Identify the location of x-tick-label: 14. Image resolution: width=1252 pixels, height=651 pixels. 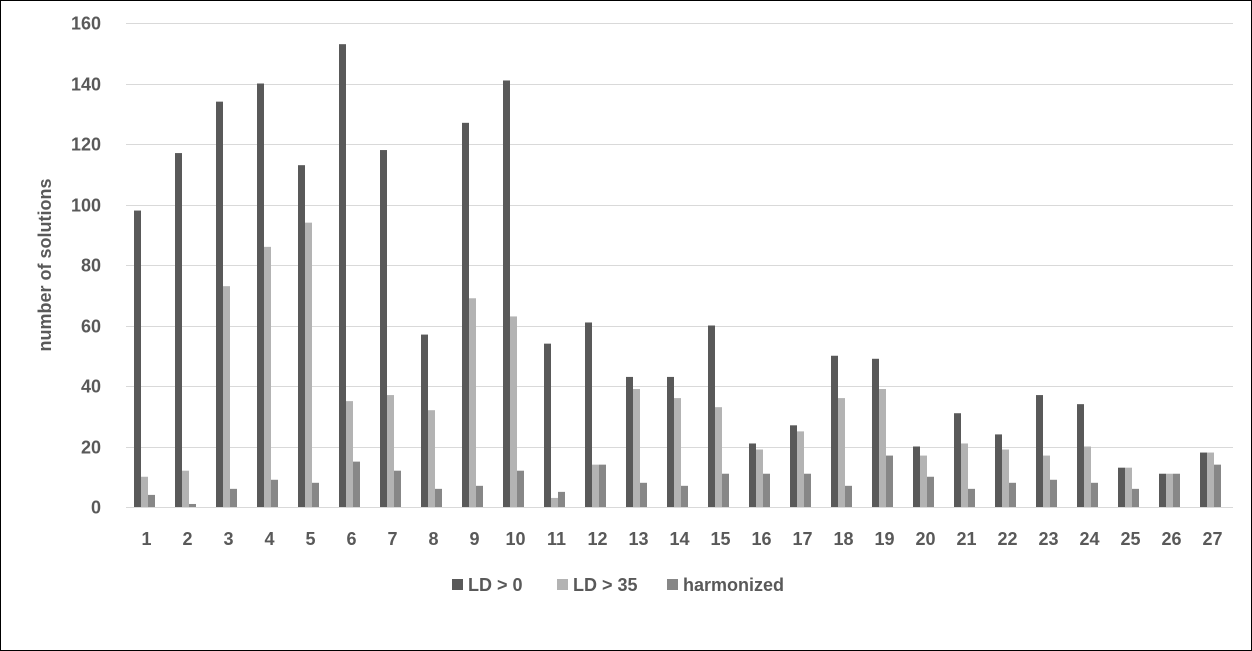
(679, 539).